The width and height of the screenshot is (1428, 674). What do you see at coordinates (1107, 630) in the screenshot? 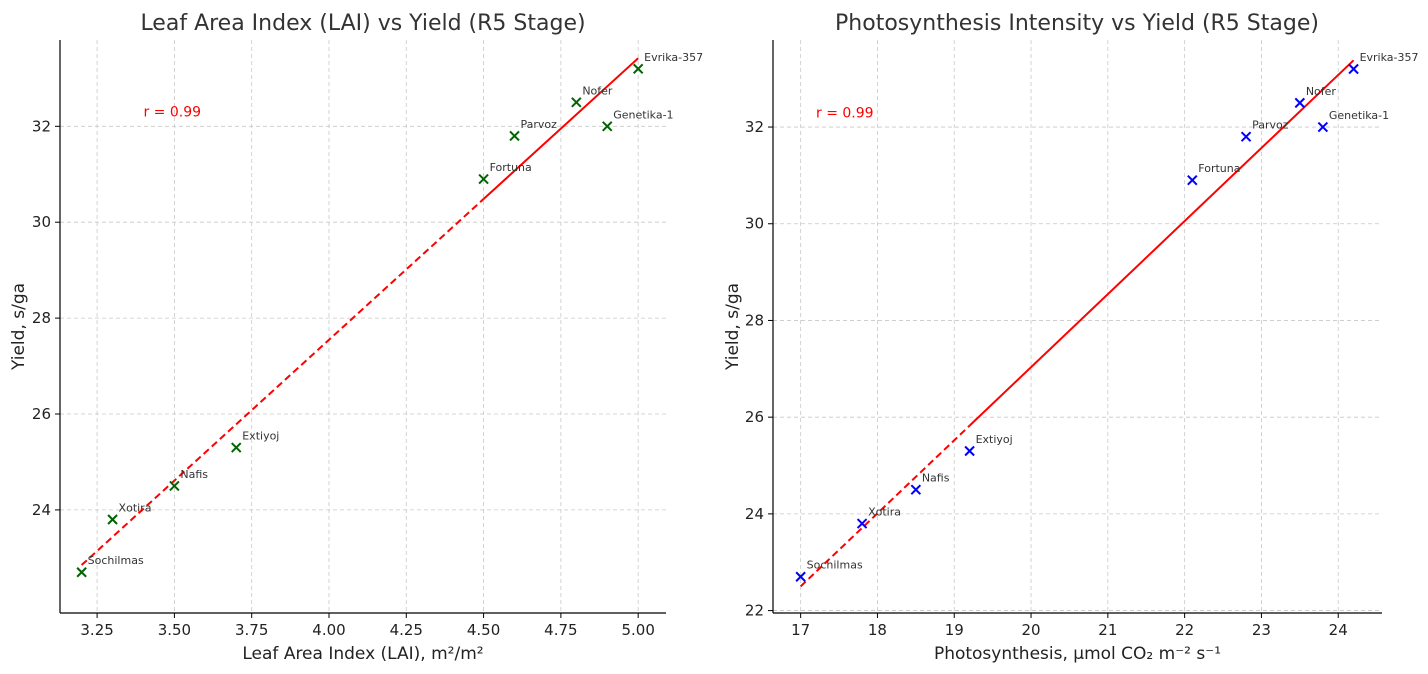
I see `x-tick-label: 21` at bounding box center [1107, 630].